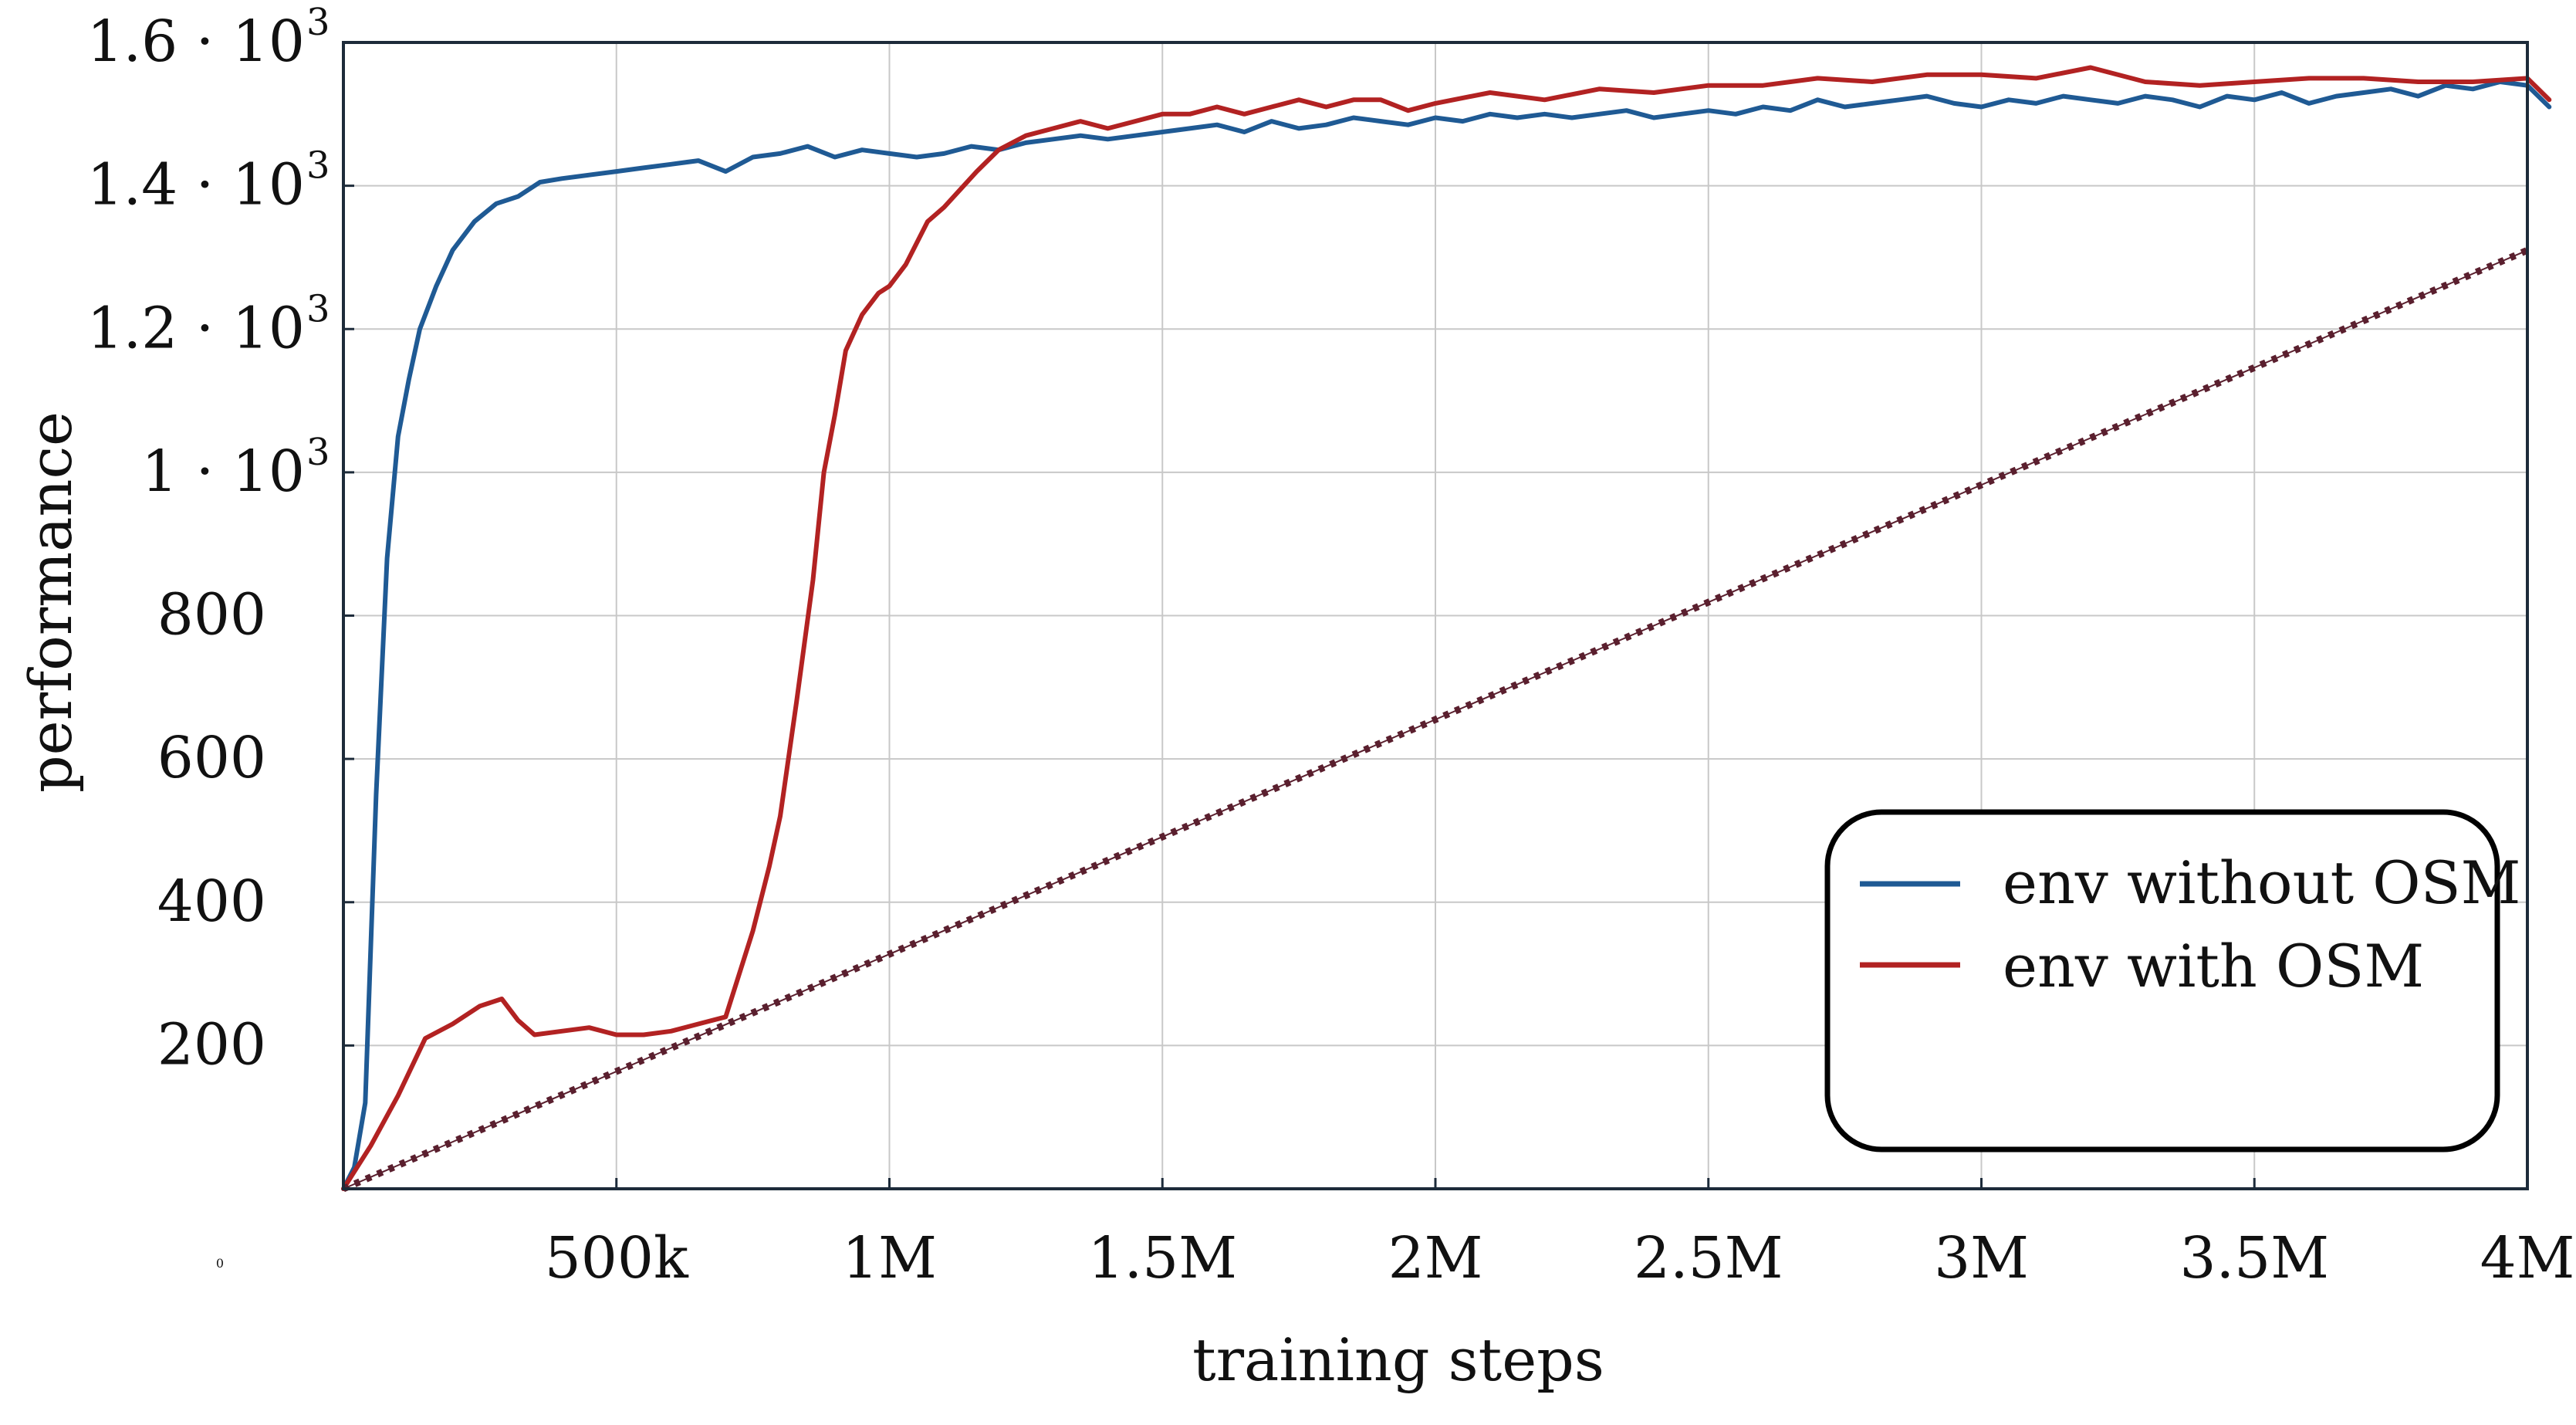 The height and width of the screenshot is (1425, 2576). Describe the element at coordinates (2213, 966) in the screenshot. I see `legend-label-with-osm: env with OSM` at that location.